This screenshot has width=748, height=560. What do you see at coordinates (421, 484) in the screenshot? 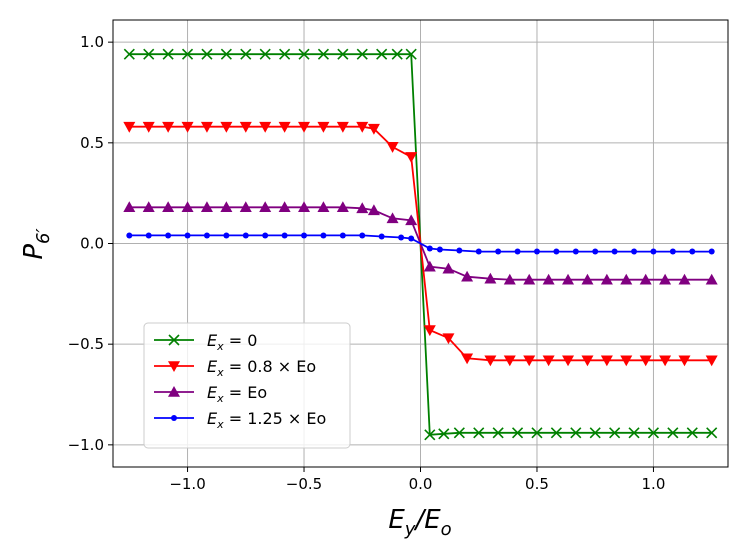
I see `x-tick-label: 0.0` at bounding box center [421, 484].